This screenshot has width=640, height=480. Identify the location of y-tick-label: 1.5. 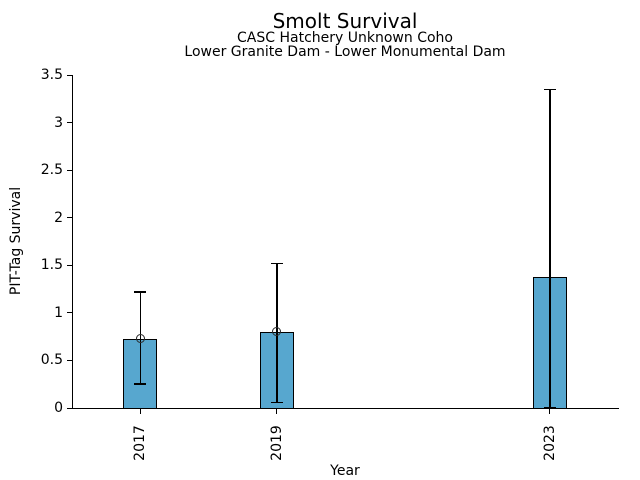
(51, 265).